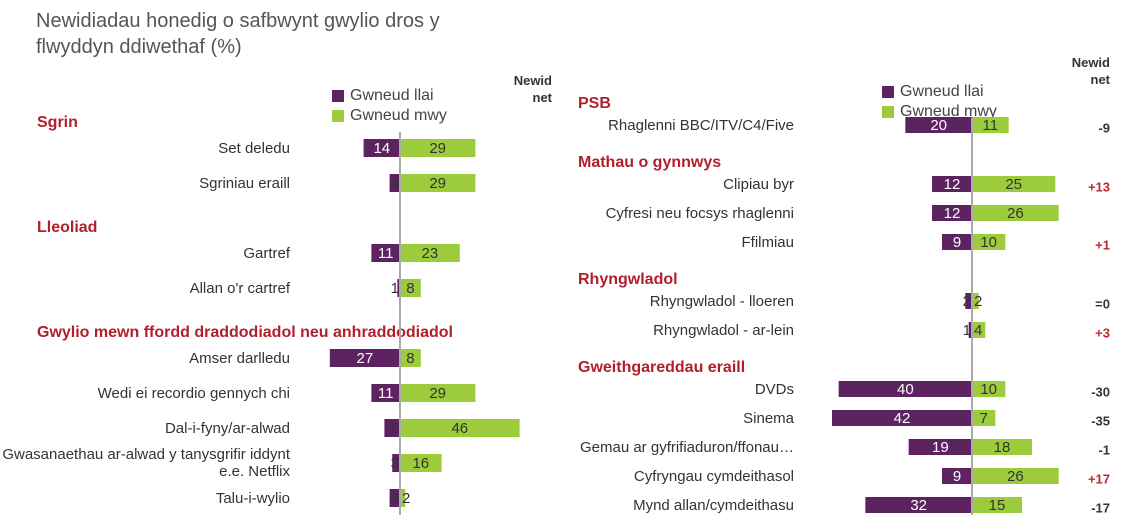  I want to click on category-label-box: Dal-i-fyny/ar-alwad, so click(227, 428).